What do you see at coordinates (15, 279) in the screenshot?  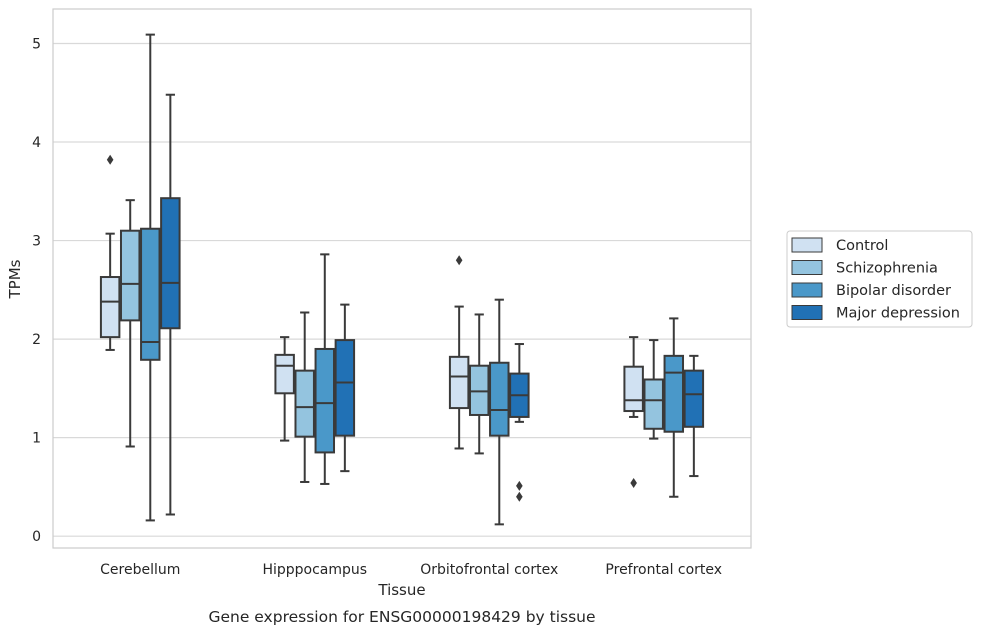 I see `y-axis-label: TPMs` at bounding box center [15, 279].